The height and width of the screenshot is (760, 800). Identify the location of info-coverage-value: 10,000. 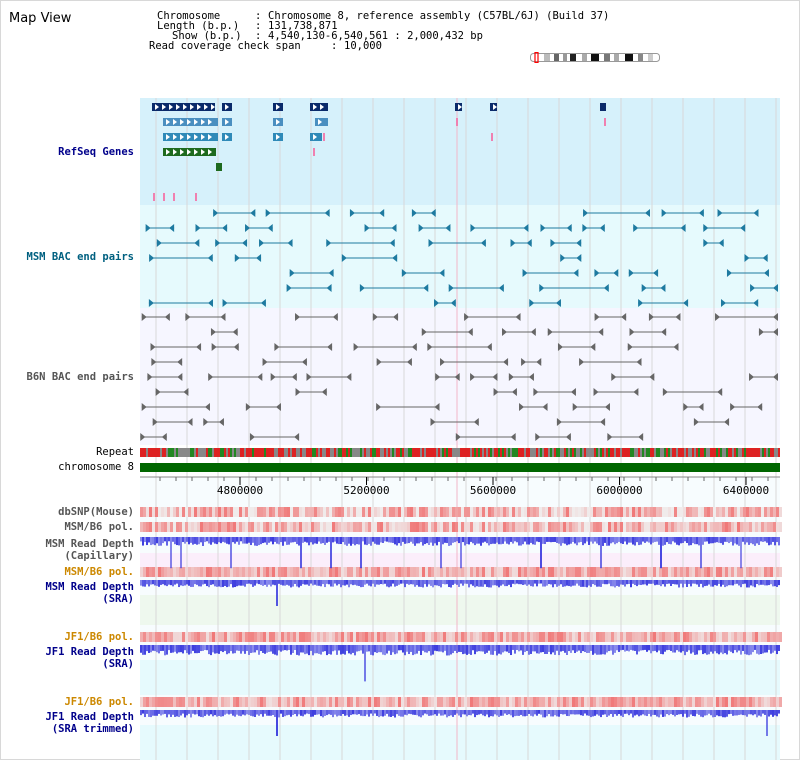
(363, 46).